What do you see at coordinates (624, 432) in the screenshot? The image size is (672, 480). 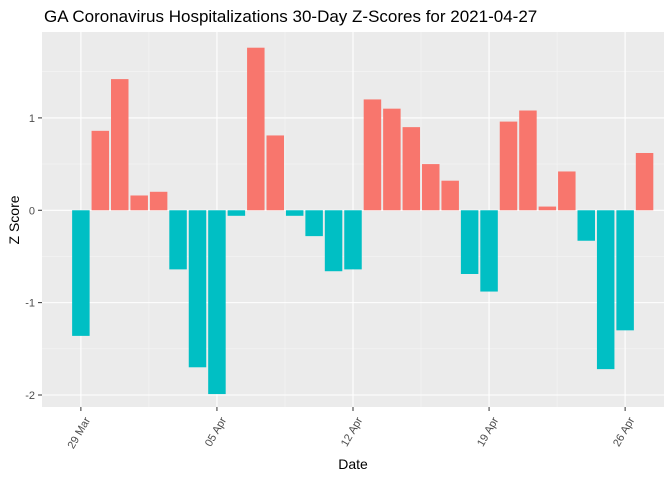 I see `x-tick-label: 26 Apr` at bounding box center [624, 432].